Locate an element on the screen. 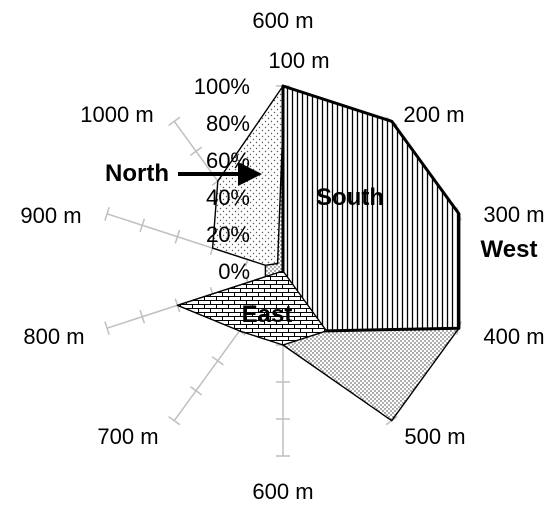 This screenshot has height=508, width=558. category-label: 300 m is located at coordinates (513, 214).